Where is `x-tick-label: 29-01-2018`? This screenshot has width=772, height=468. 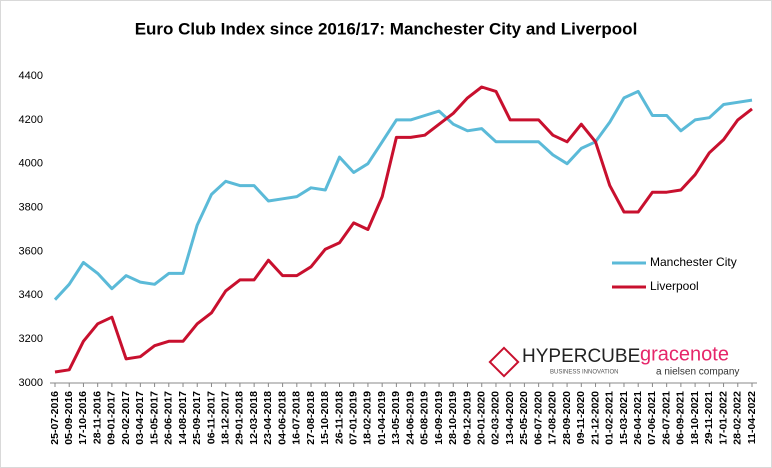 x-tick-label: 29-01-2018 is located at coordinates (240, 418).